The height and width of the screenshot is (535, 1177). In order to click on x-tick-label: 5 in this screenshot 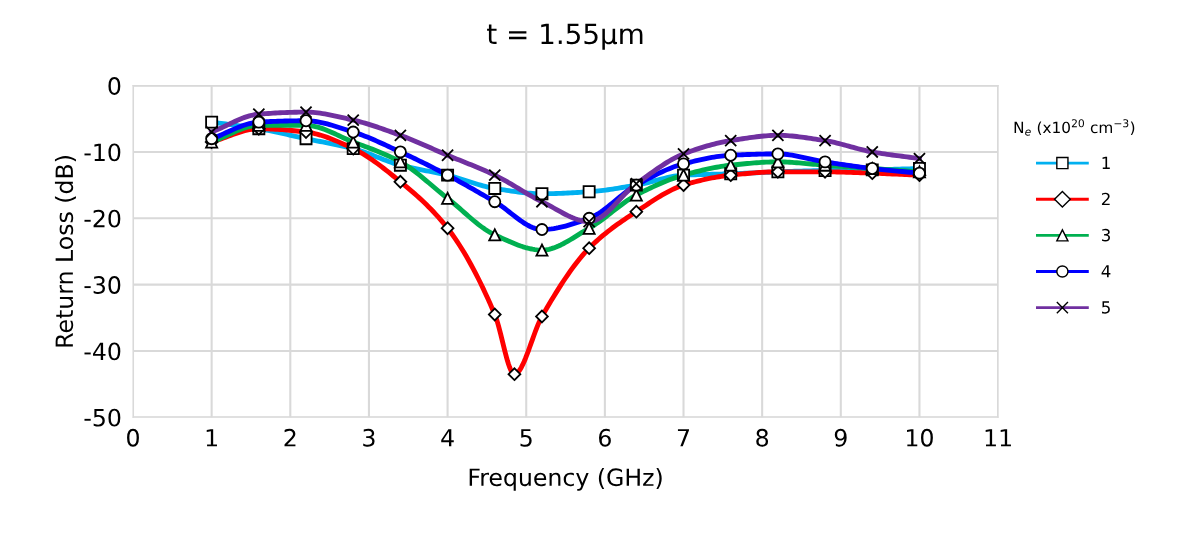, I will do `click(526, 438)`.